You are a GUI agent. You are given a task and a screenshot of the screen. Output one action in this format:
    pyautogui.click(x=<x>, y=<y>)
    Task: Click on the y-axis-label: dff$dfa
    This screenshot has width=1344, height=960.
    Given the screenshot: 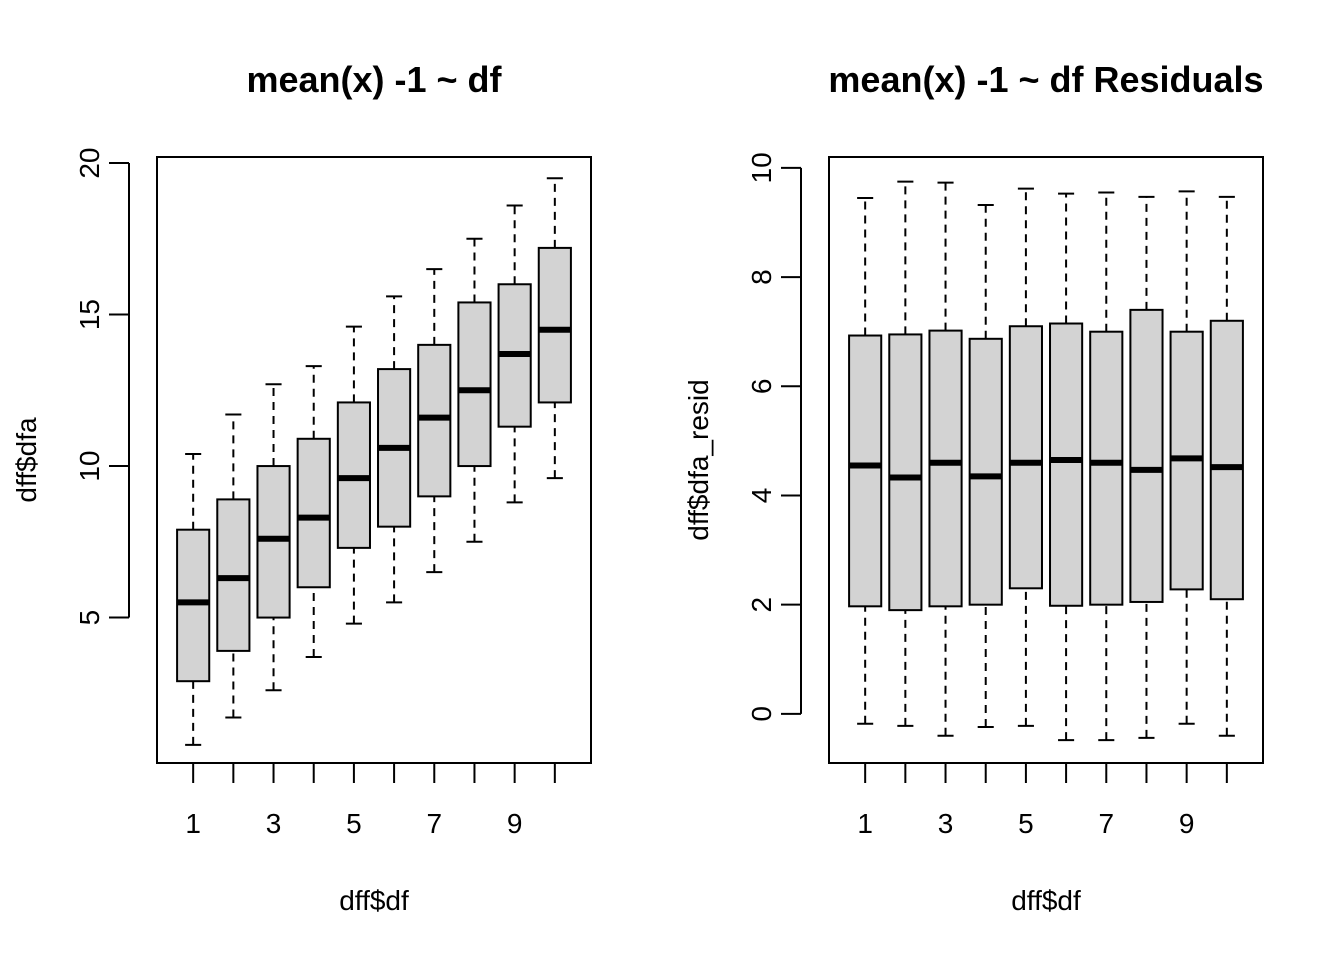 What is the action you would take?
    pyautogui.click(x=26, y=460)
    